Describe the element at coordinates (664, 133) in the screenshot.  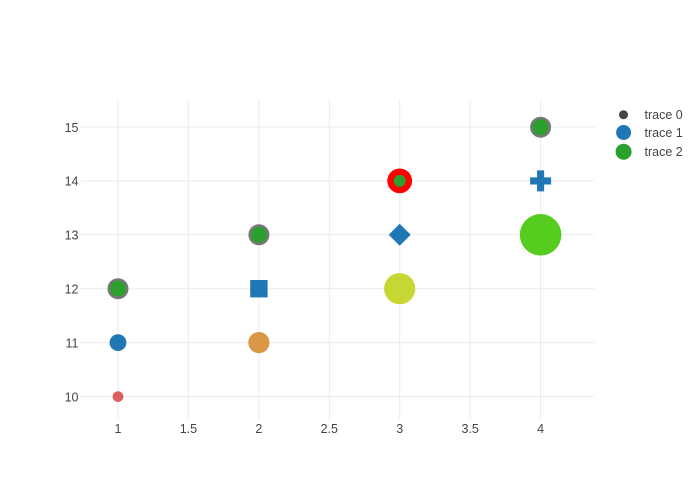
I see `svg-text: trace 1` at that location.